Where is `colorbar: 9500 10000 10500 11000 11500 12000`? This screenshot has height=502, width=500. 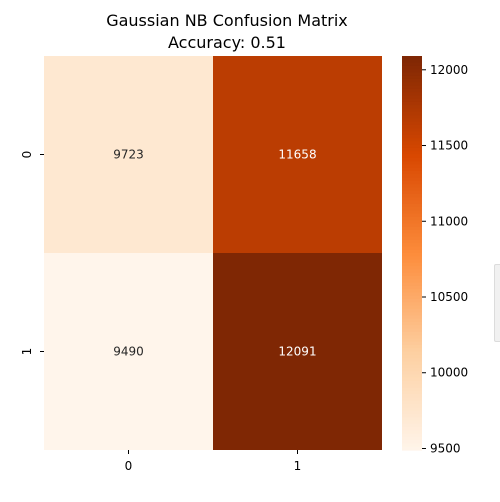 colorbar: 9500 10000 10500 11000 11500 12000 is located at coordinates (435, 255).